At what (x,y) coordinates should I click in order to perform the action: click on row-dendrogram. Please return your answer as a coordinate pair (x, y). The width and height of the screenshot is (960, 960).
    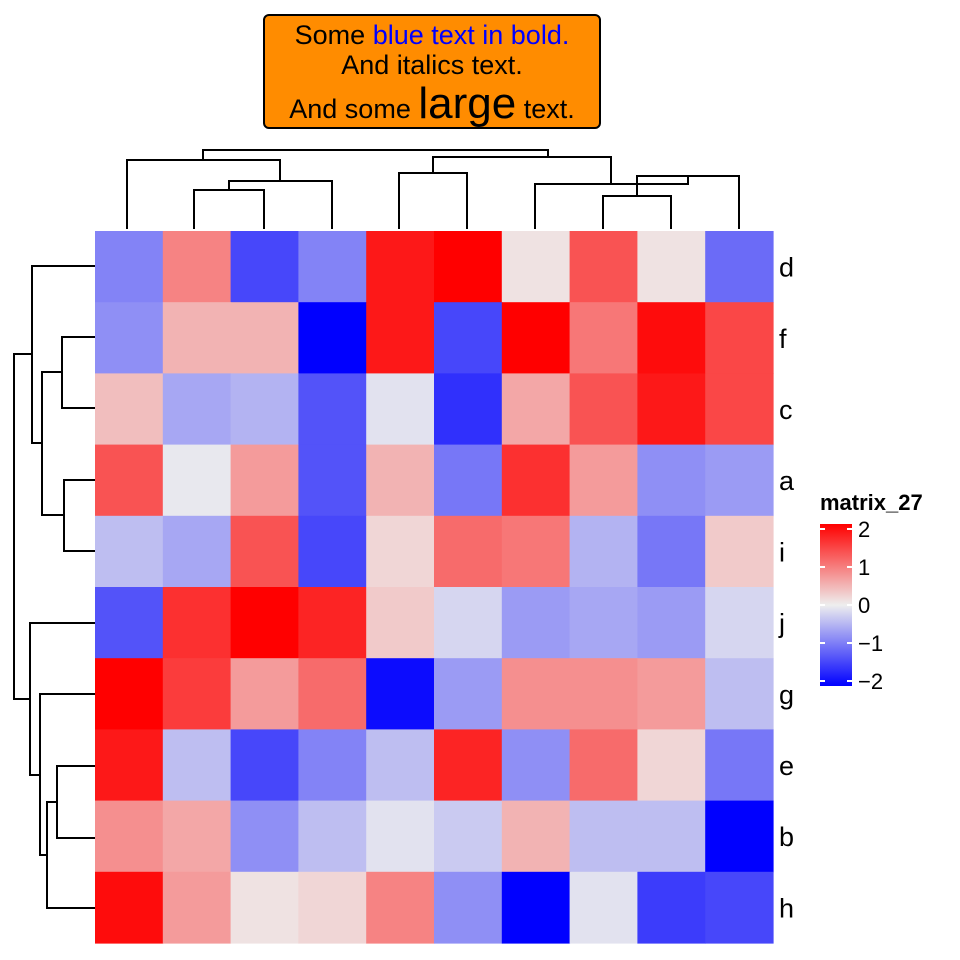
    Looking at the image, I should click on (54, 587).